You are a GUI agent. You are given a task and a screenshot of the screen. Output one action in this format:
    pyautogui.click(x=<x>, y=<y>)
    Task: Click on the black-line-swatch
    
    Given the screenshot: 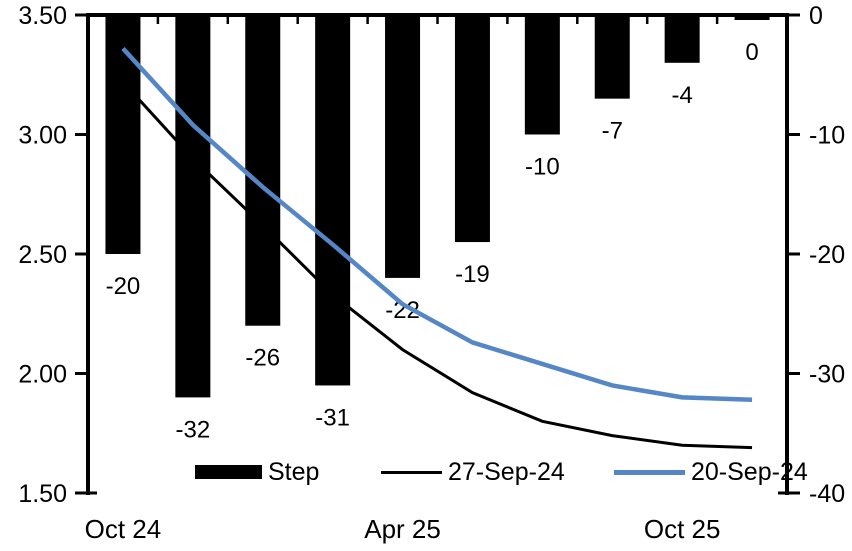 What is the action you would take?
    pyautogui.click(x=411, y=472)
    